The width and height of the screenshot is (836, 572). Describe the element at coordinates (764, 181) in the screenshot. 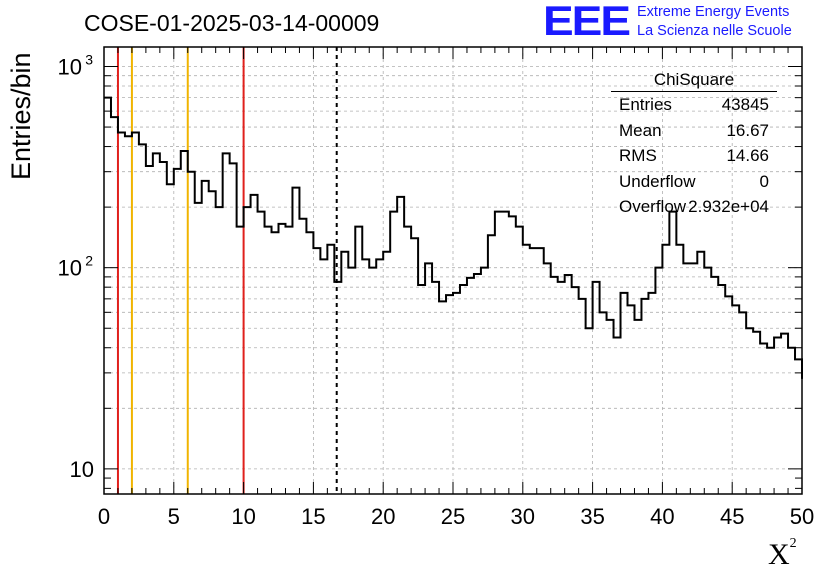

I see `stat-value: 0` at that location.